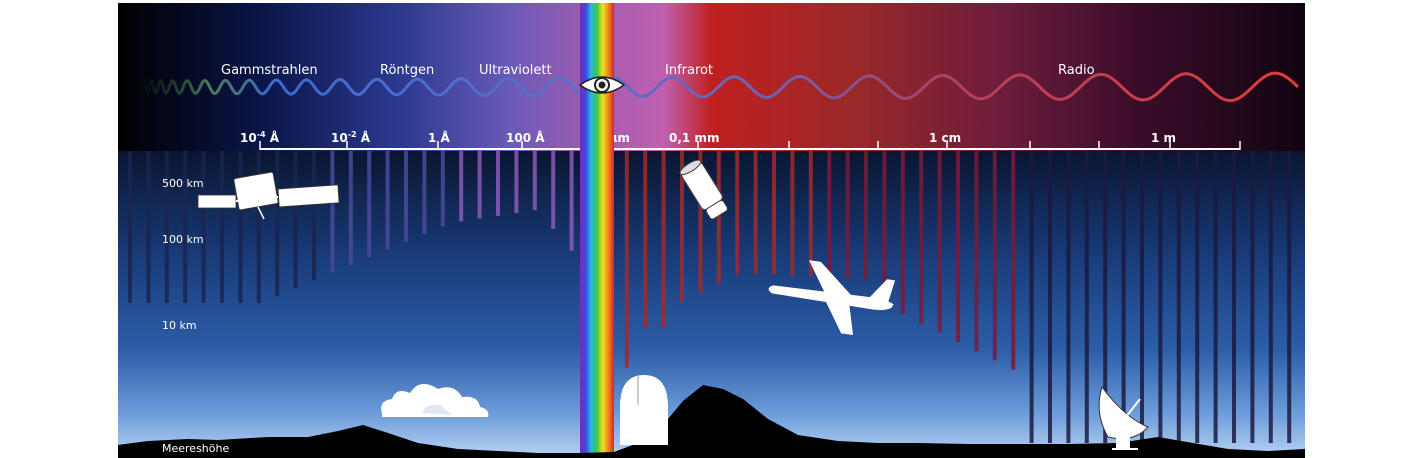  Describe the element at coordinates (183, 239) in the screenshot. I see `altitude-label-100km: 100 km` at that location.